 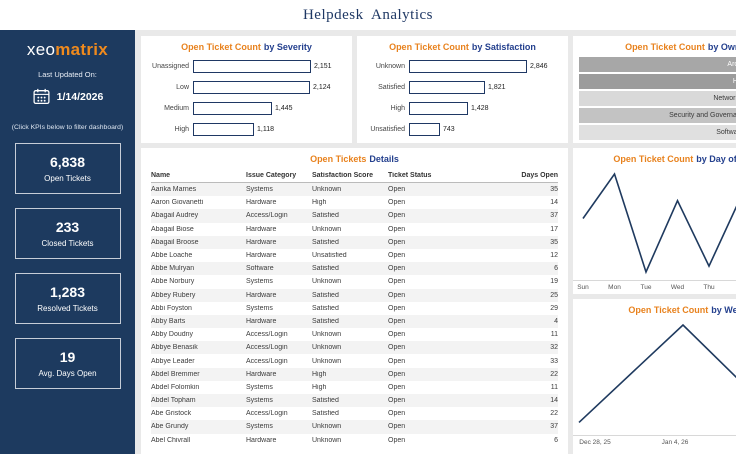 I want to click on table-row: Abdel Topham Systems Satisfied Open 14, so click(x=354, y=401).